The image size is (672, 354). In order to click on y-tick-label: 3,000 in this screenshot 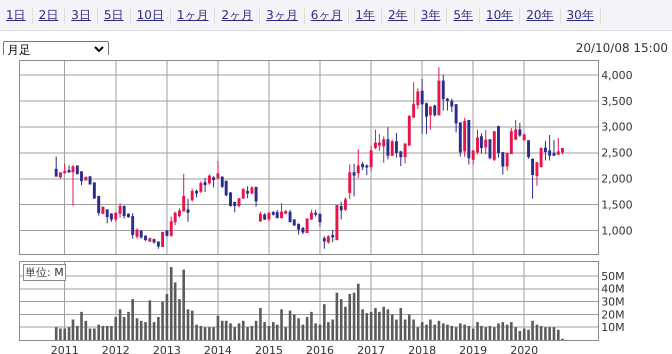, I will do `click(617, 127)`.